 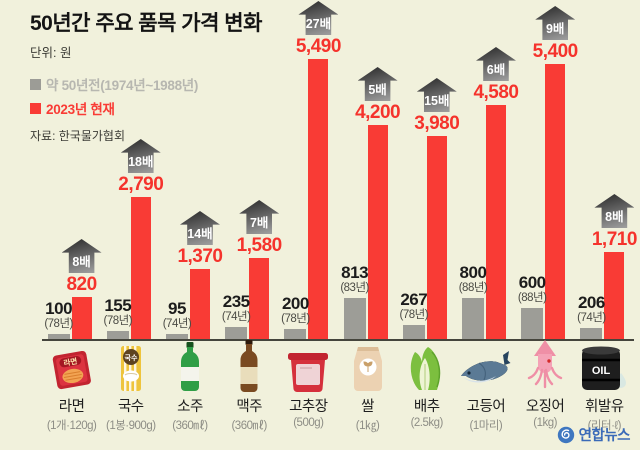 I want to click on legend-label: 2023년 현재, so click(x=80, y=110).